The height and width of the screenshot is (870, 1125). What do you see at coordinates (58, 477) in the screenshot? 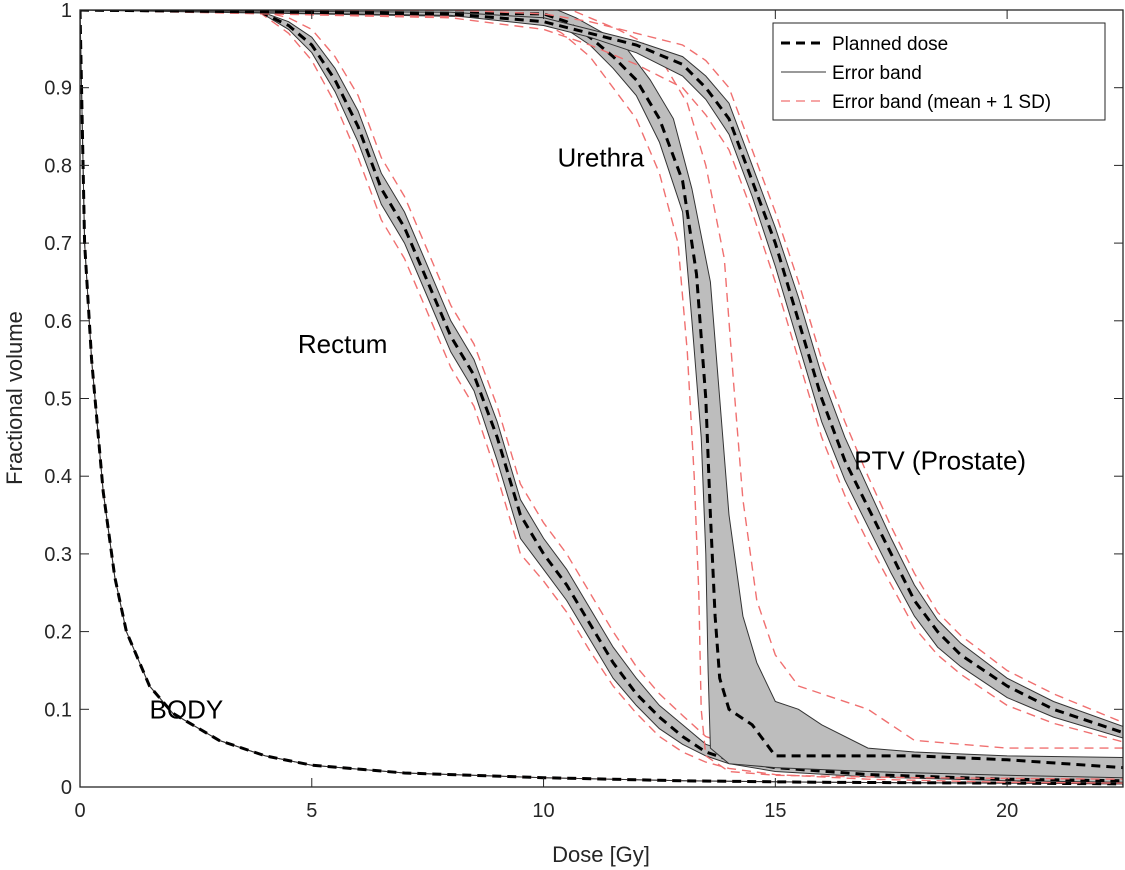
I see `y-tick-label: 0.4` at bounding box center [58, 477].